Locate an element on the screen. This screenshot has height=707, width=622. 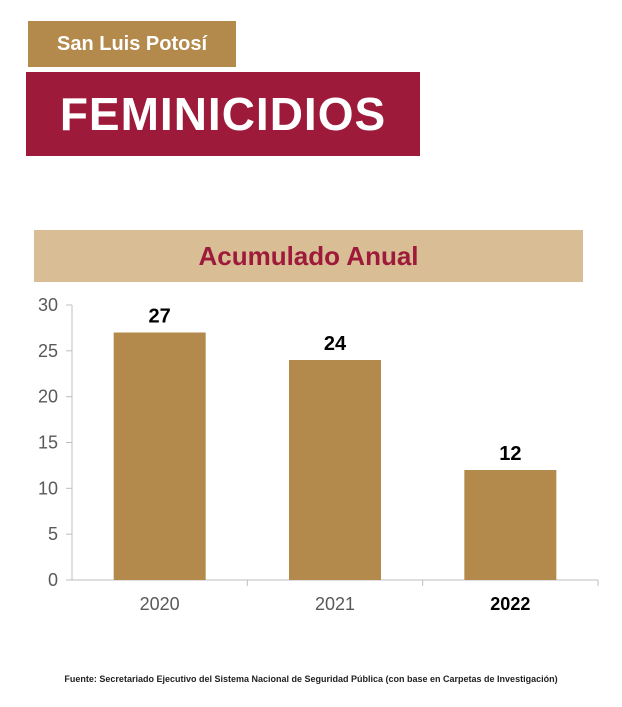
bar-2021 is located at coordinates (335, 470).